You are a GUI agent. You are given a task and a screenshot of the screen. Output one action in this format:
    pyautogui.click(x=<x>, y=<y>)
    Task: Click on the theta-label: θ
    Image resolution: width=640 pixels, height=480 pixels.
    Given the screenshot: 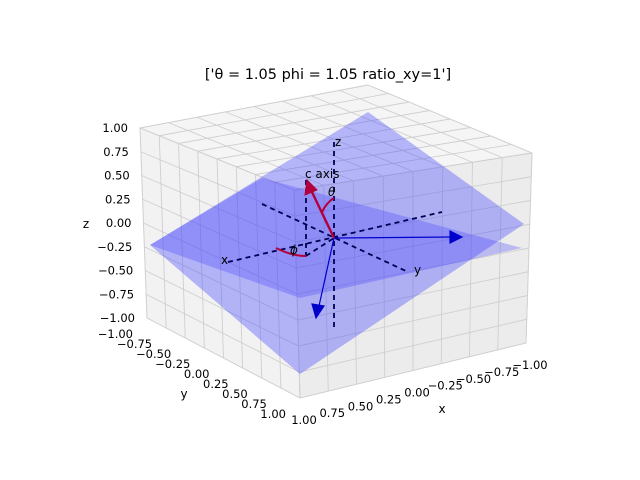 What is the action you would take?
    pyautogui.click(x=332, y=192)
    